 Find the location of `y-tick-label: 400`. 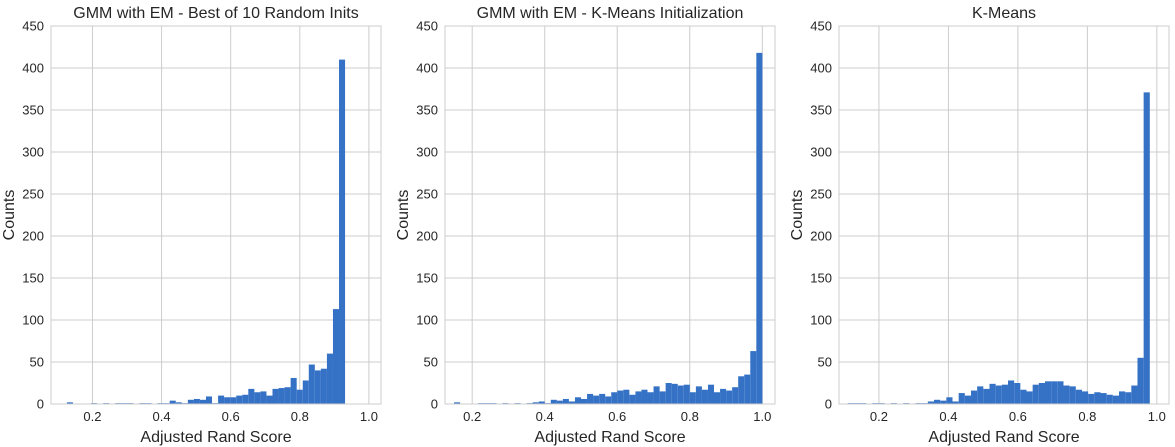

y-tick-label: 400 is located at coordinates (821, 68).